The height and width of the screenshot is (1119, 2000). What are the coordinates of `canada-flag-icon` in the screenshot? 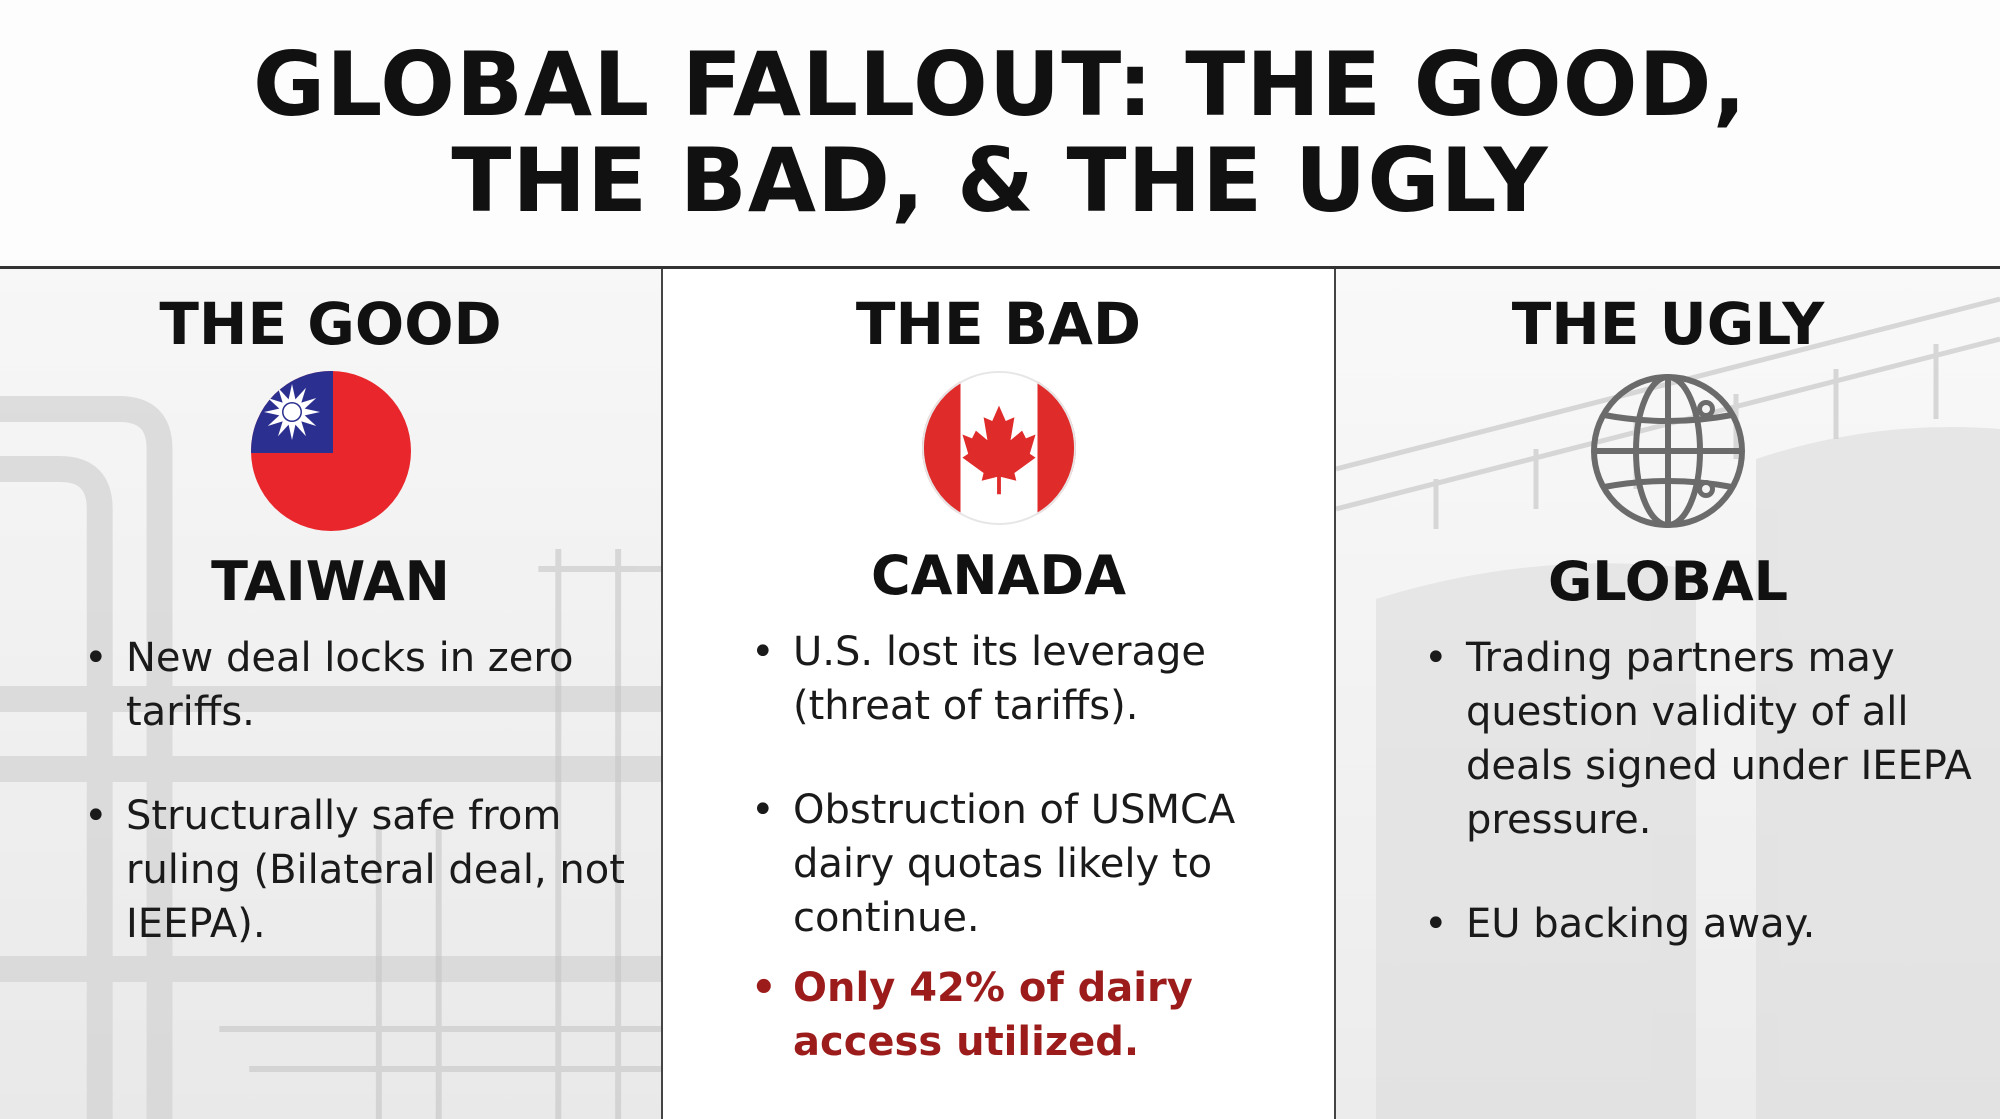 It's located at (998, 448).